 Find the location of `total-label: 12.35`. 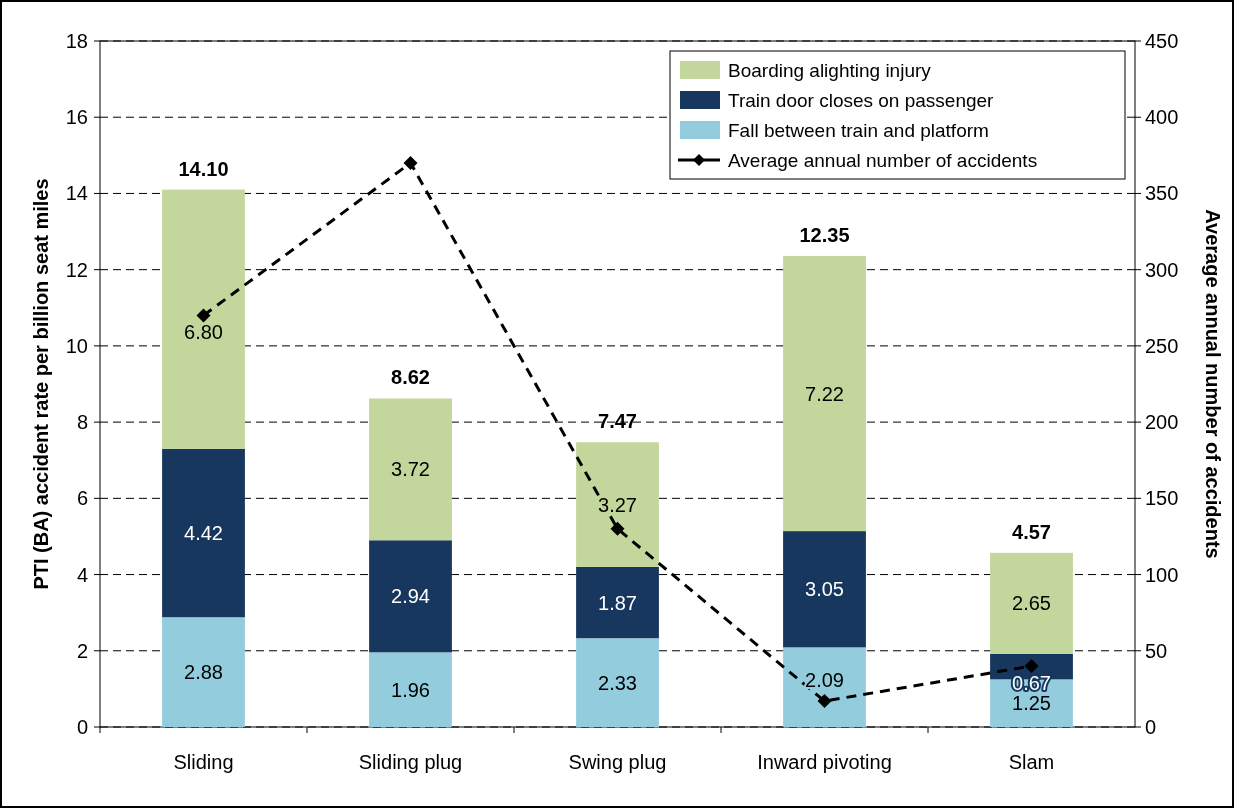

total-label: 12.35 is located at coordinates (824, 234).